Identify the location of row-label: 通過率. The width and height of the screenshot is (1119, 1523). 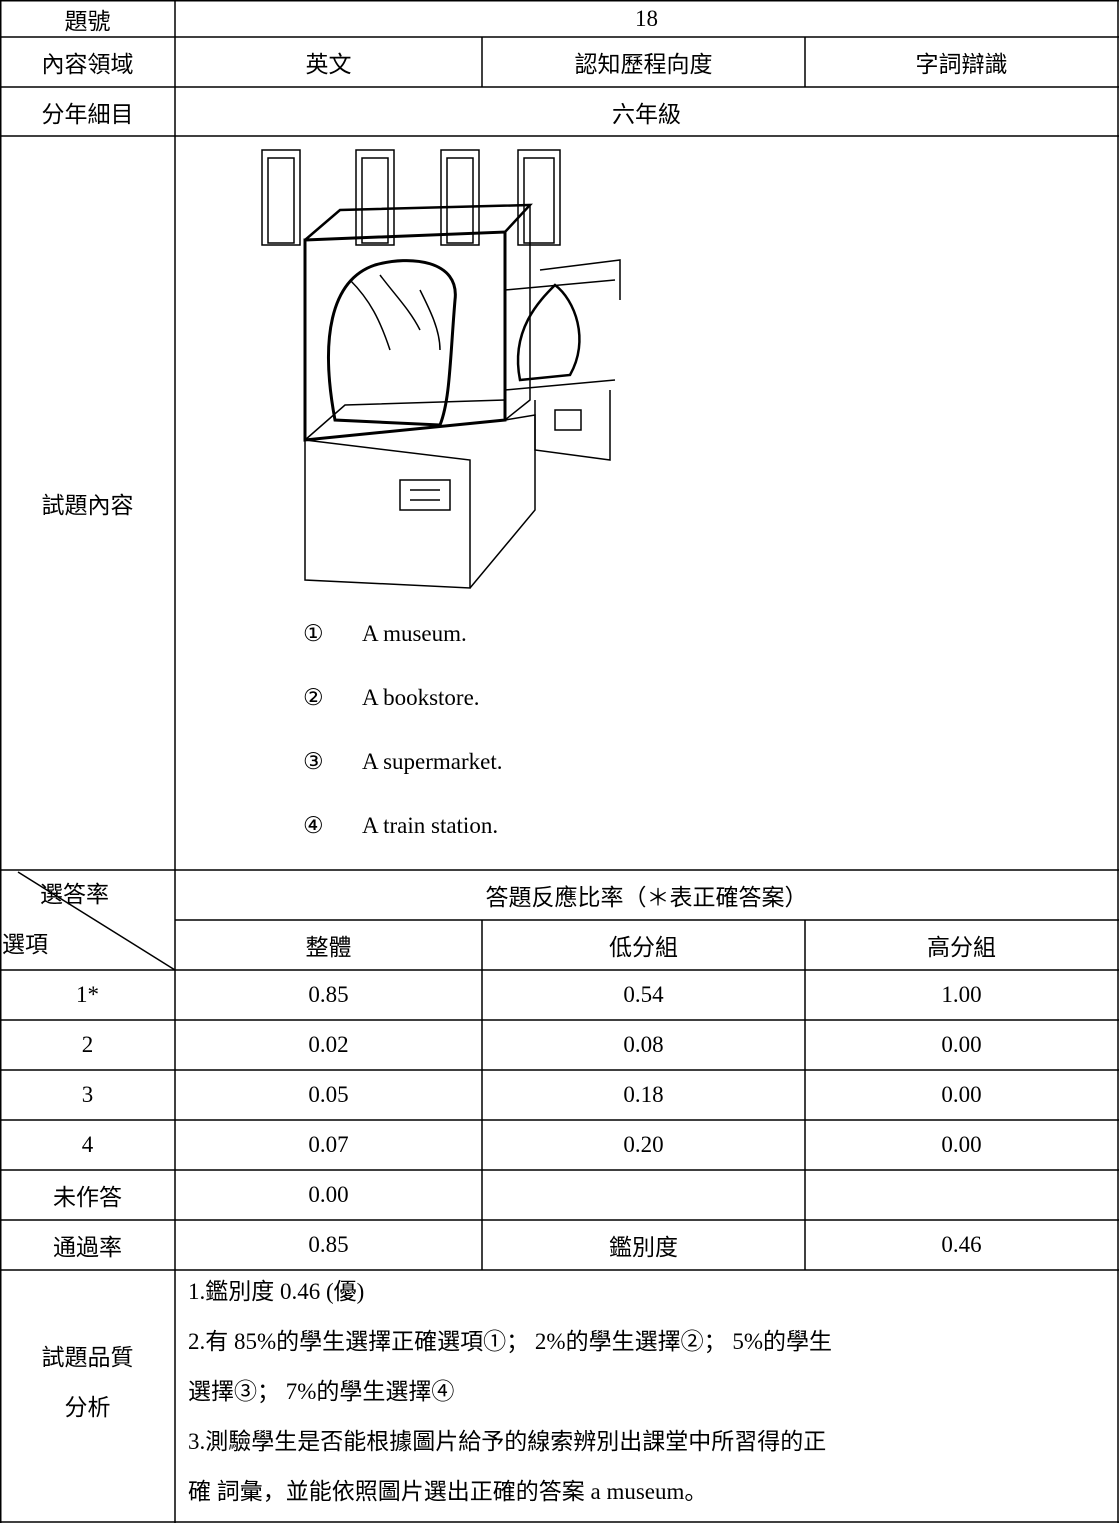
(87, 1247).